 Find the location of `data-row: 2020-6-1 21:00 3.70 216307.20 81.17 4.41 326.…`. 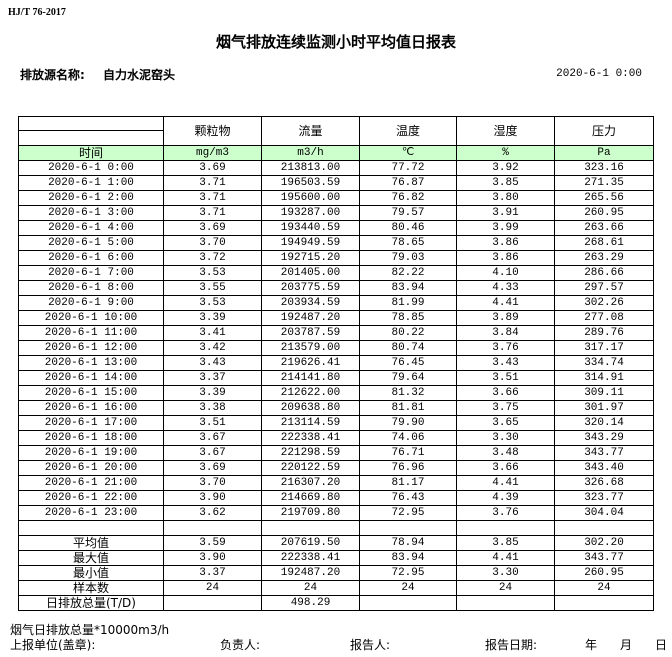

data-row: 2020-6-1 21:00 3.70 216307.20 81.17 4.41 326.… is located at coordinates (336, 483).